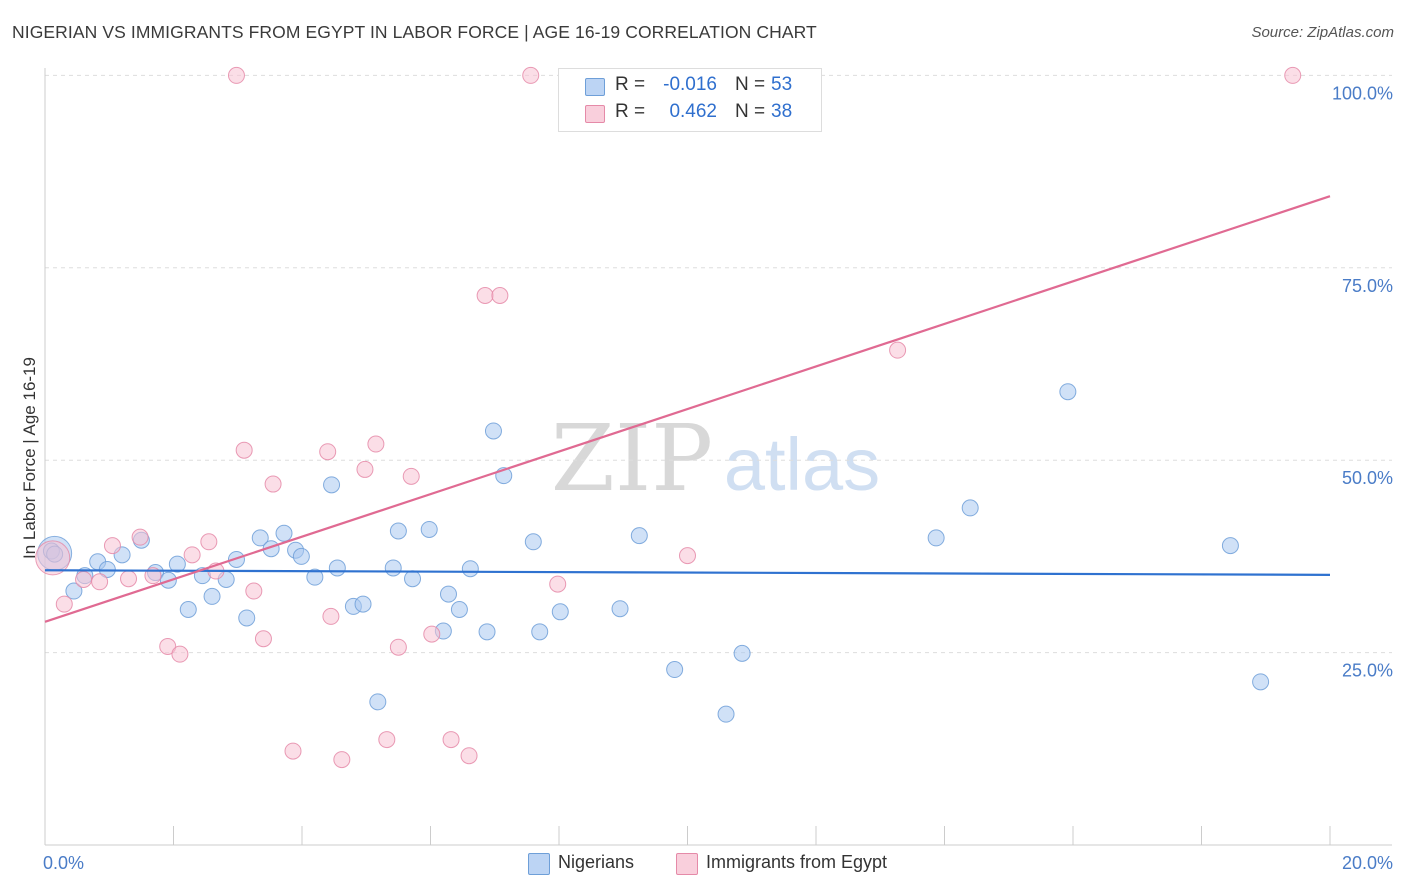 The height and width of the screenshot is (892, 1406). Describe the element at coordinates (1322, 32) in the screenshot. I see `source-credit: Source: ZipAtlas.com` at that location.